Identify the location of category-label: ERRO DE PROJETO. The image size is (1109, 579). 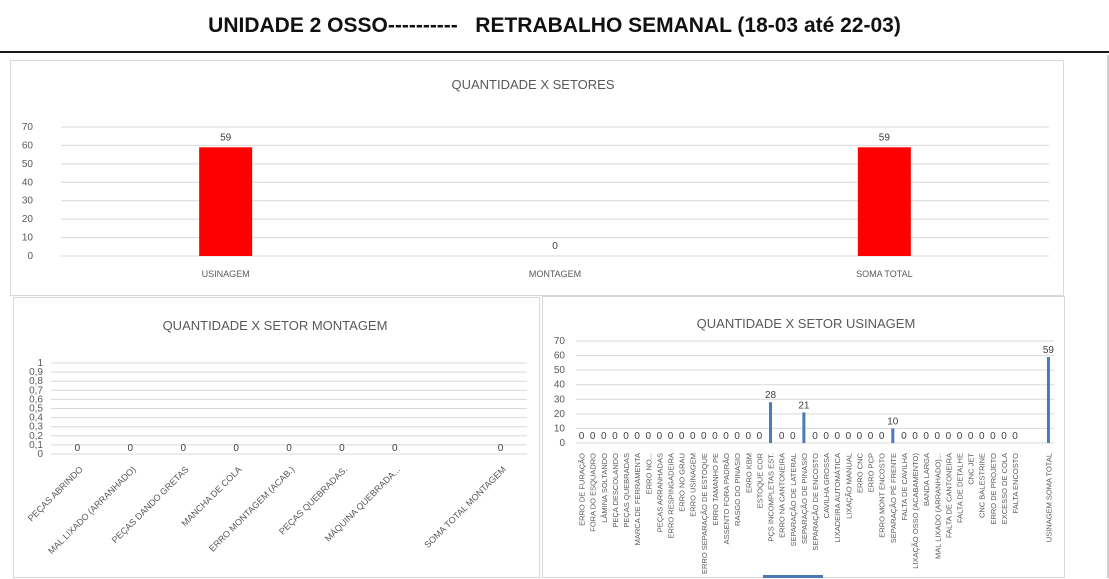
(993, 489).